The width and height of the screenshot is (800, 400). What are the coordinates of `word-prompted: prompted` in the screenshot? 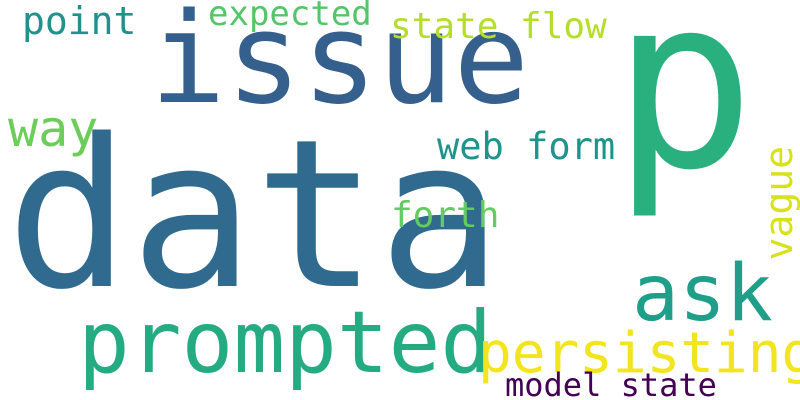 It's located at (285, 343).